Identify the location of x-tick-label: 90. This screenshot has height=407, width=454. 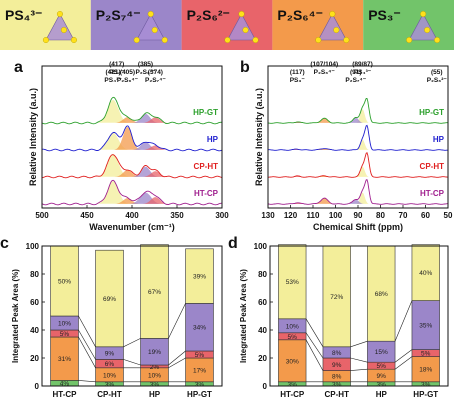
(358, 215).